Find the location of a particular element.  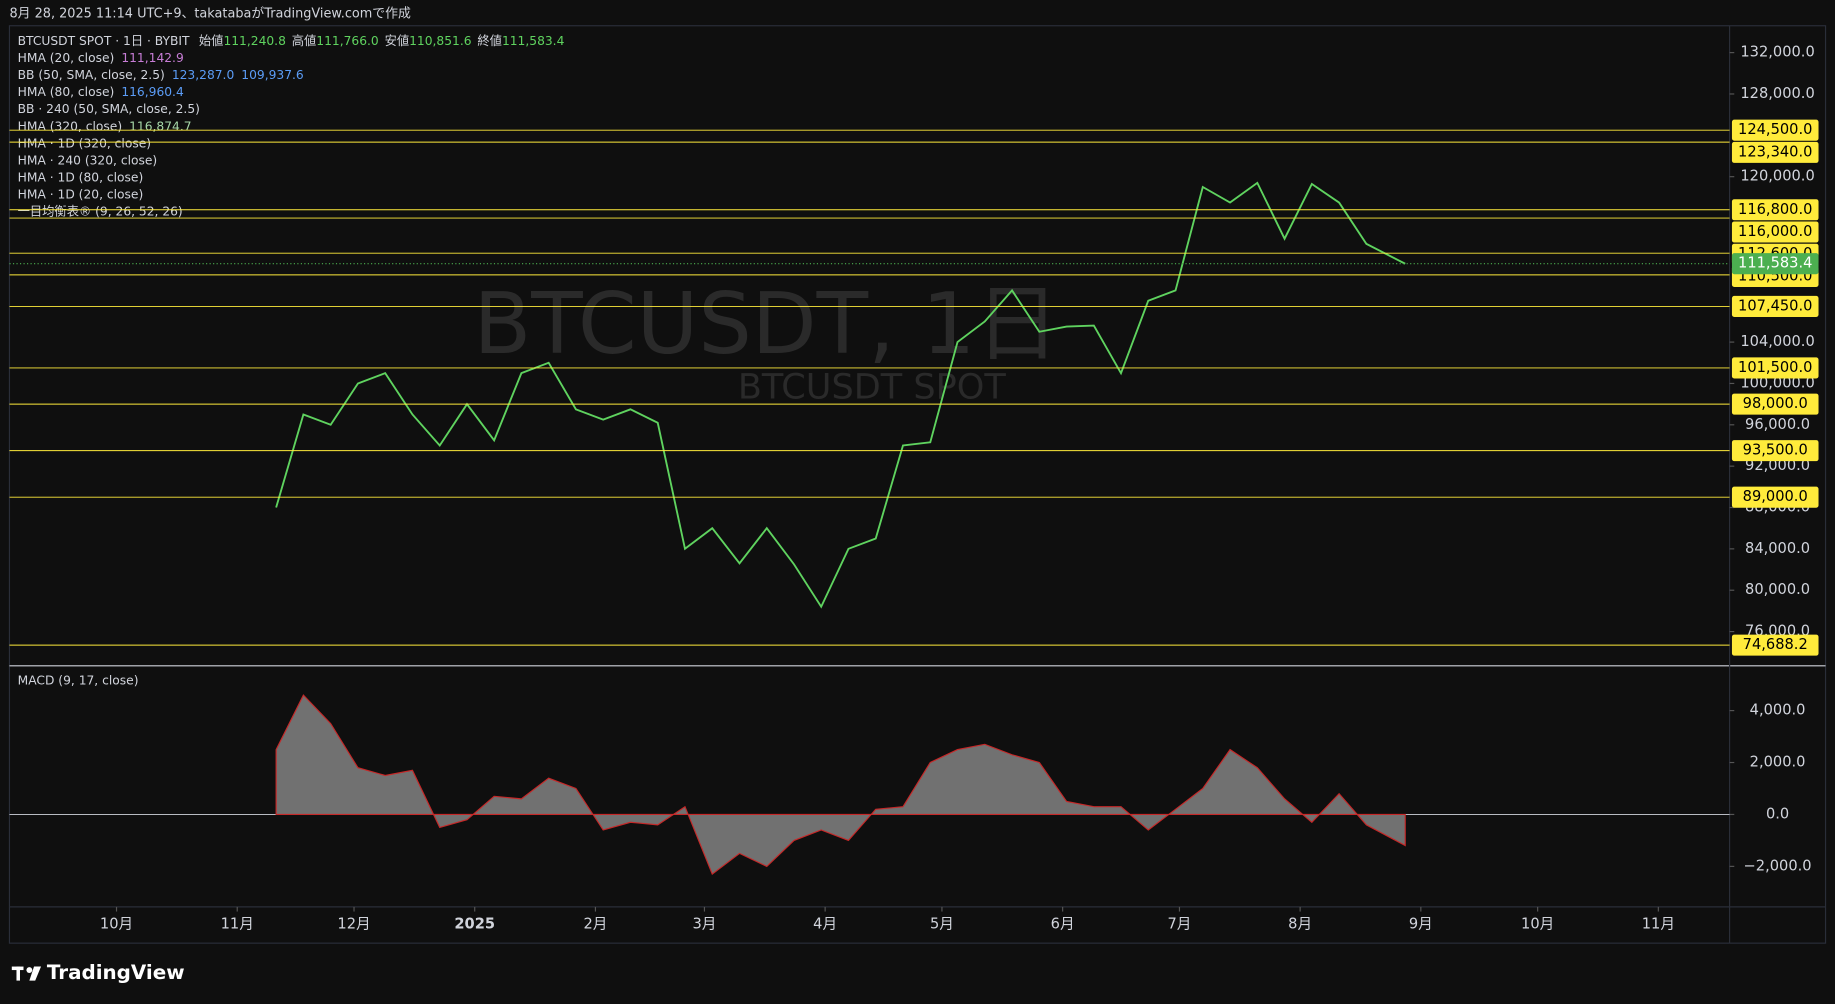

level-label: 74,688.2 is located at coordinates (1775, 644).